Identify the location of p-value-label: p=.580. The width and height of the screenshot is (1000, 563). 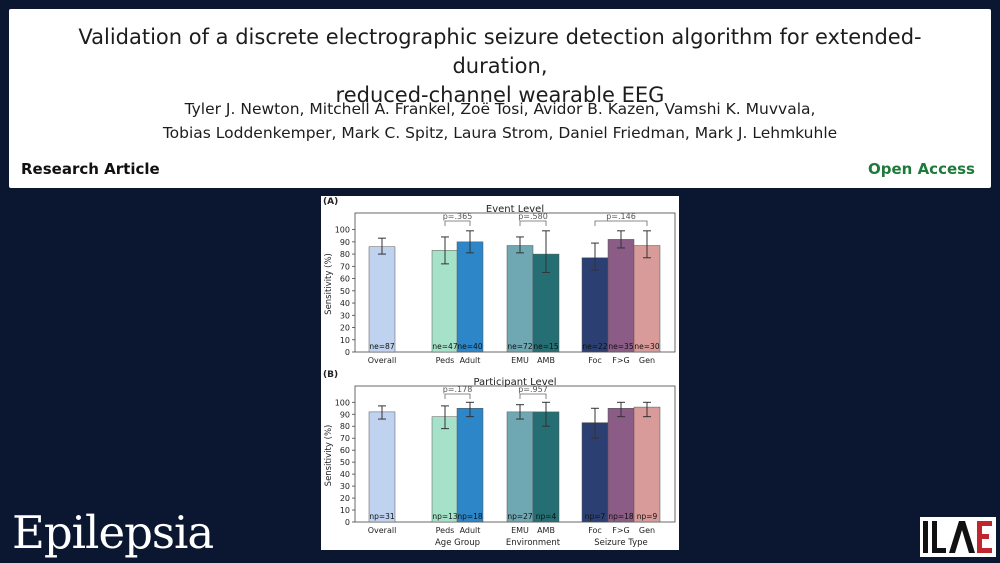
(533, 216).